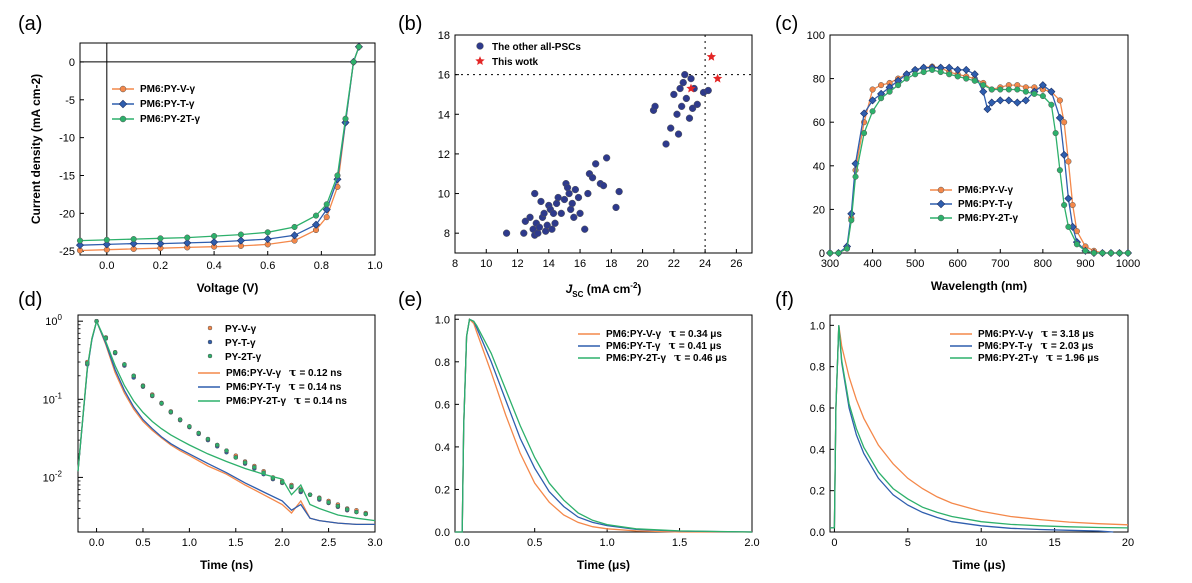 Image resolution: width=1192 pixels, height=583 pixels. What do you see at coordinates (908, 543) in the screenshot?
I see `x-tick-label: 5` at bounding box center [908, 543].